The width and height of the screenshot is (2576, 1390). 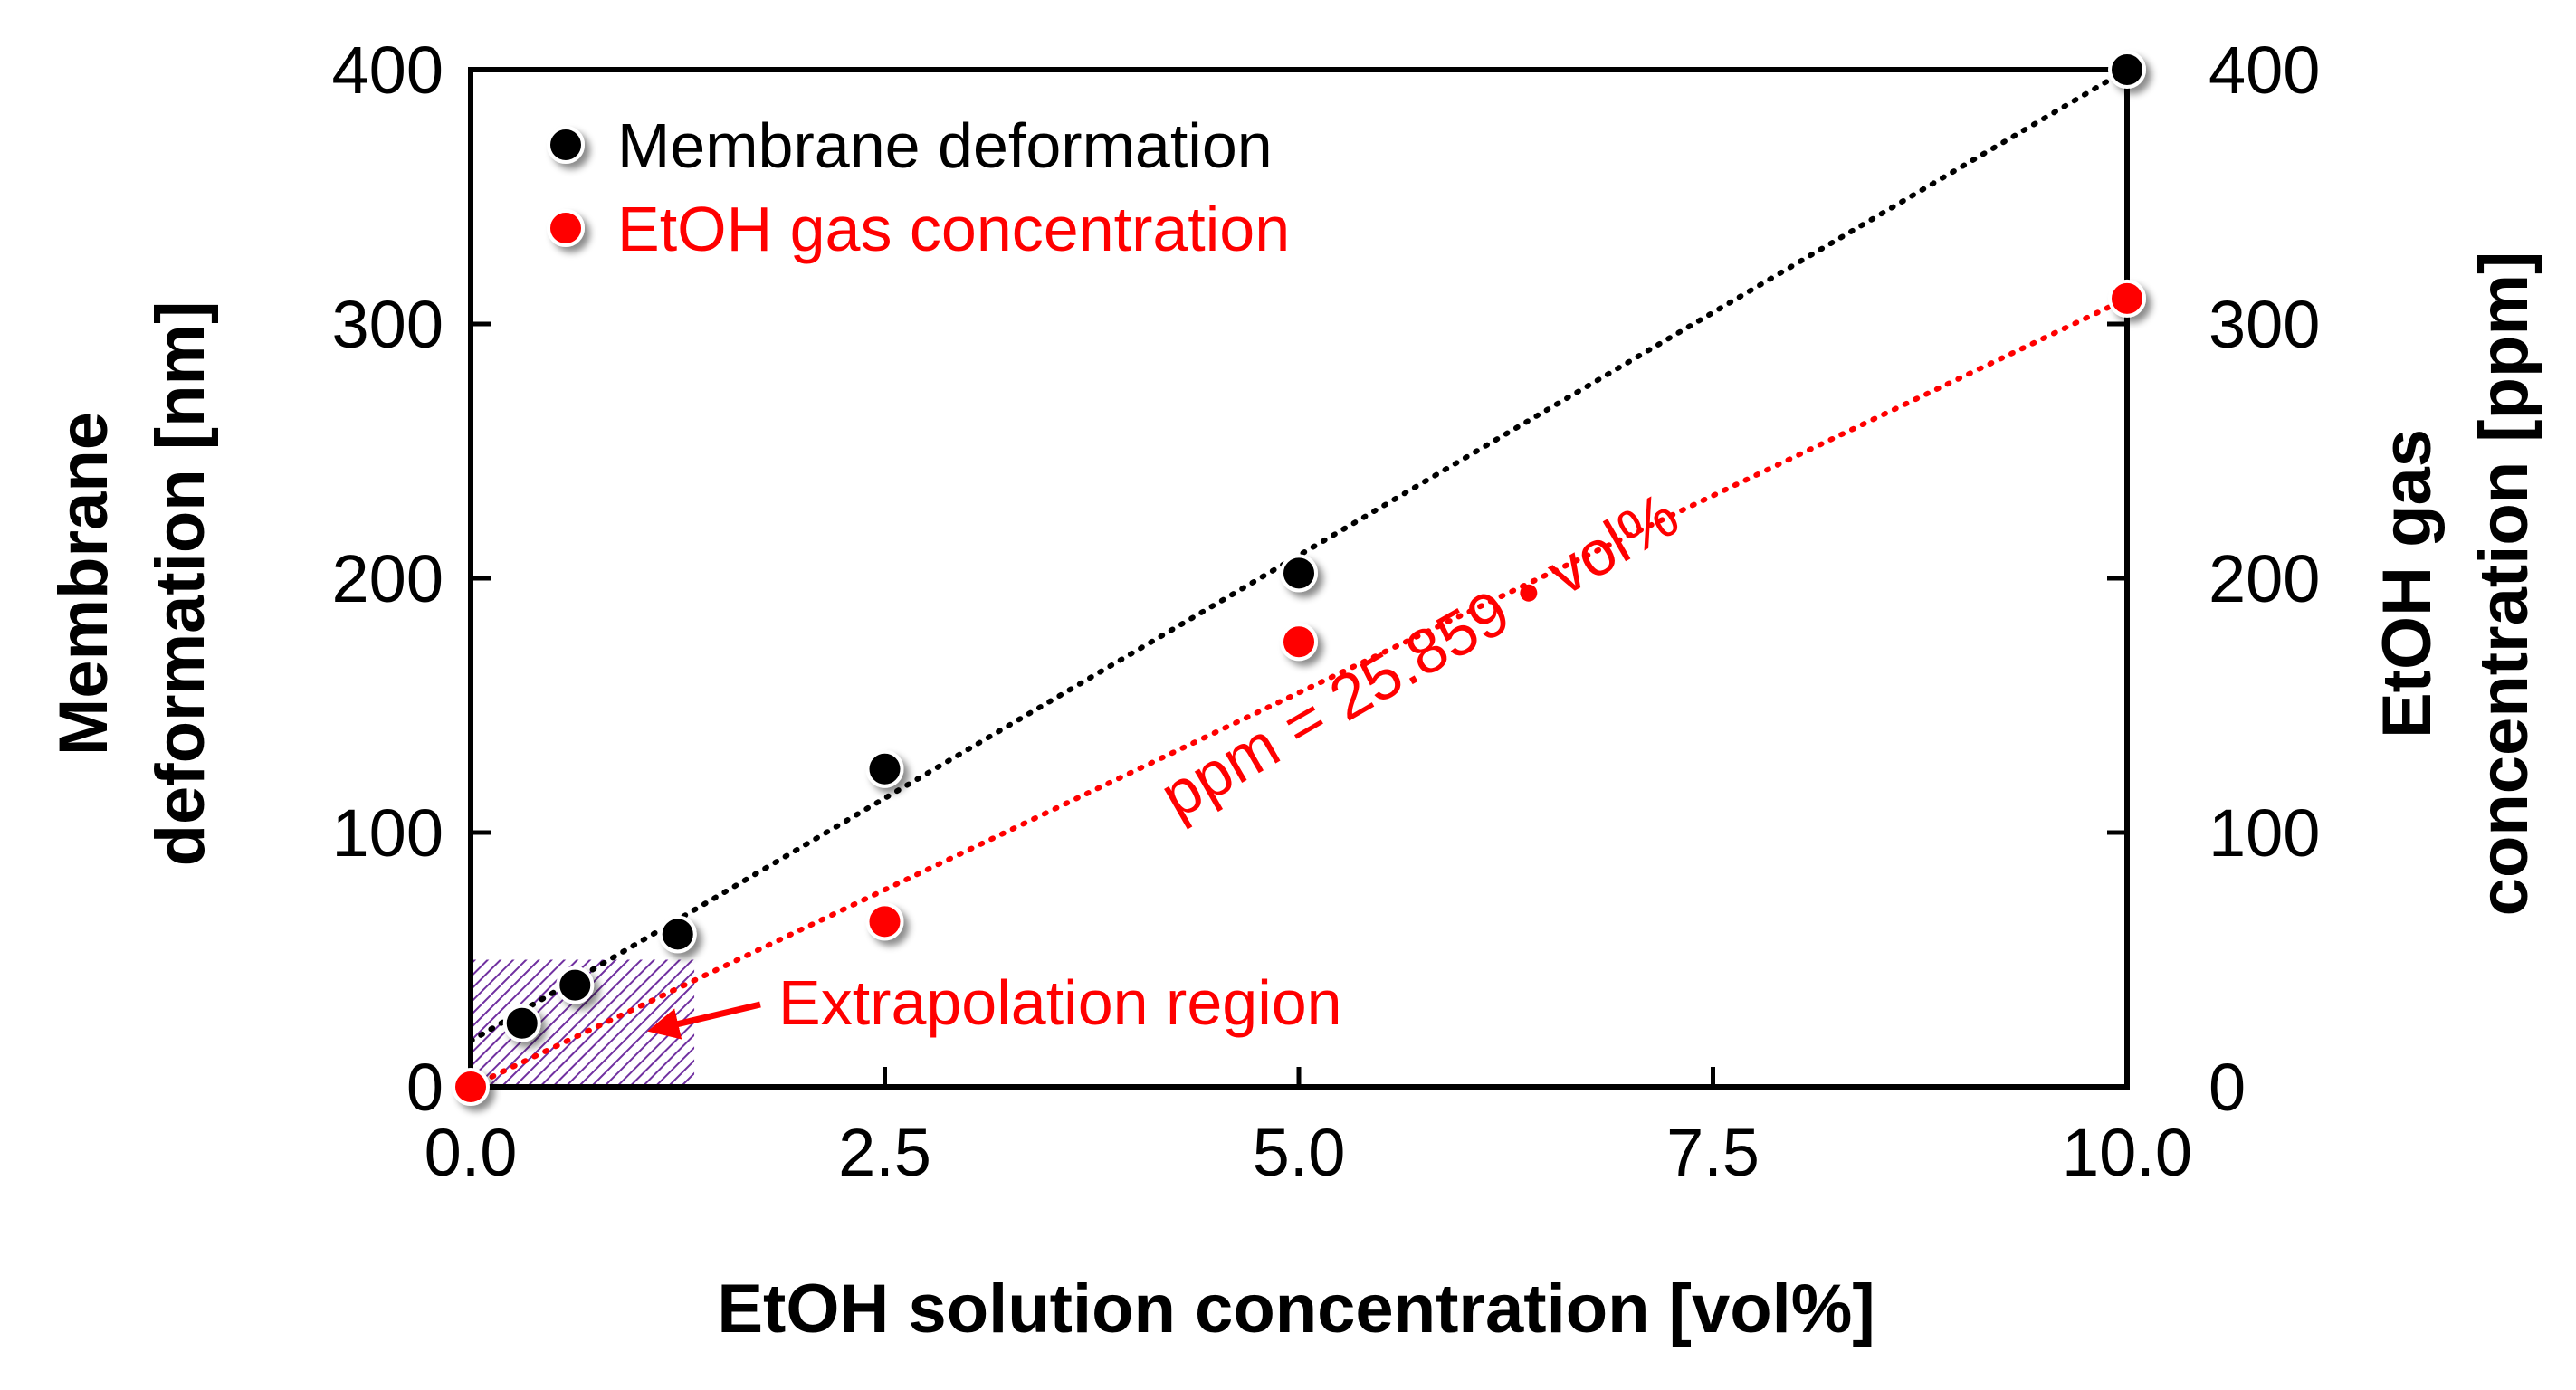 I want to click on y-right-title-line-1: EtOH gas, so click(x=2407, y=583).